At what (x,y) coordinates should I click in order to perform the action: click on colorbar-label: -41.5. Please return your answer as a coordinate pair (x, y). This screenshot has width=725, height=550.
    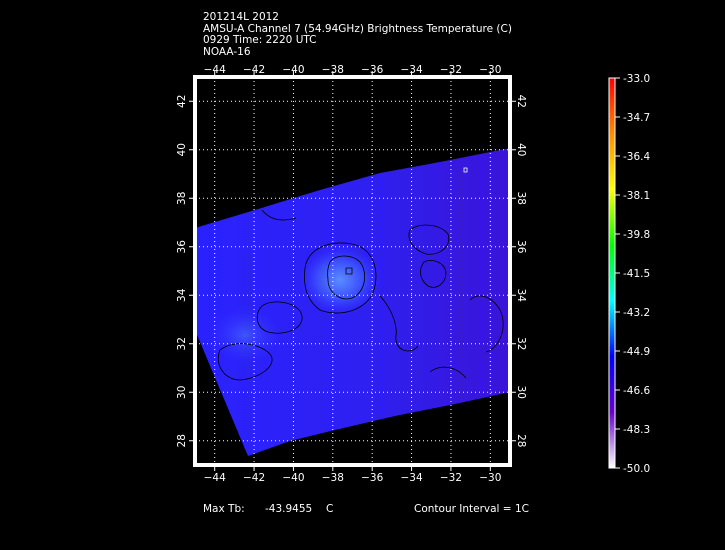
    Looking at the image, I should click on (636, 274).